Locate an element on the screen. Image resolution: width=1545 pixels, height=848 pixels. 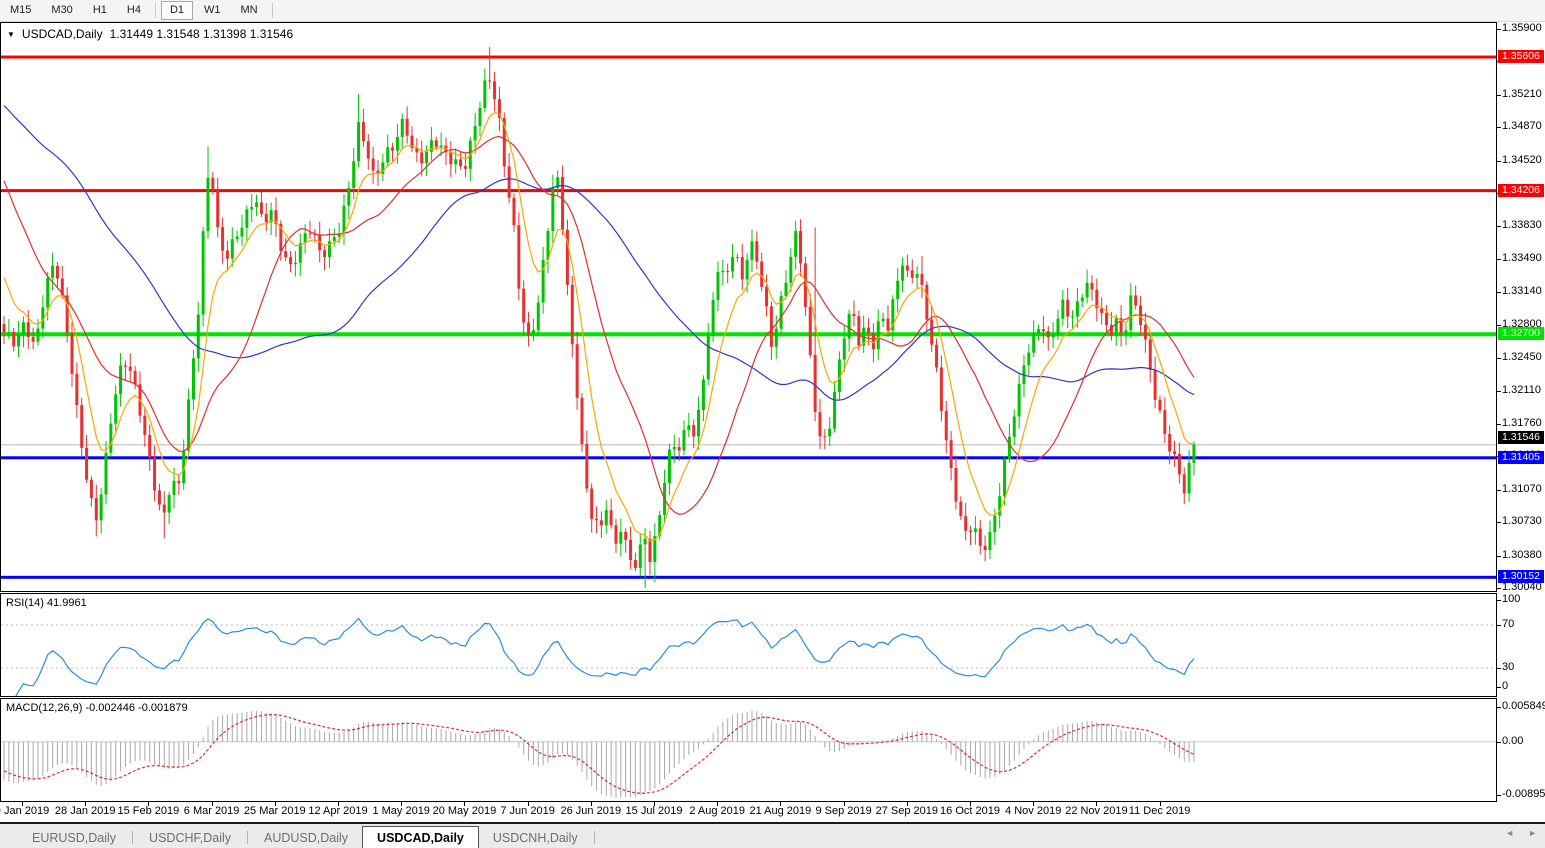
toolbar-separator is located at coordinates (155, 10).